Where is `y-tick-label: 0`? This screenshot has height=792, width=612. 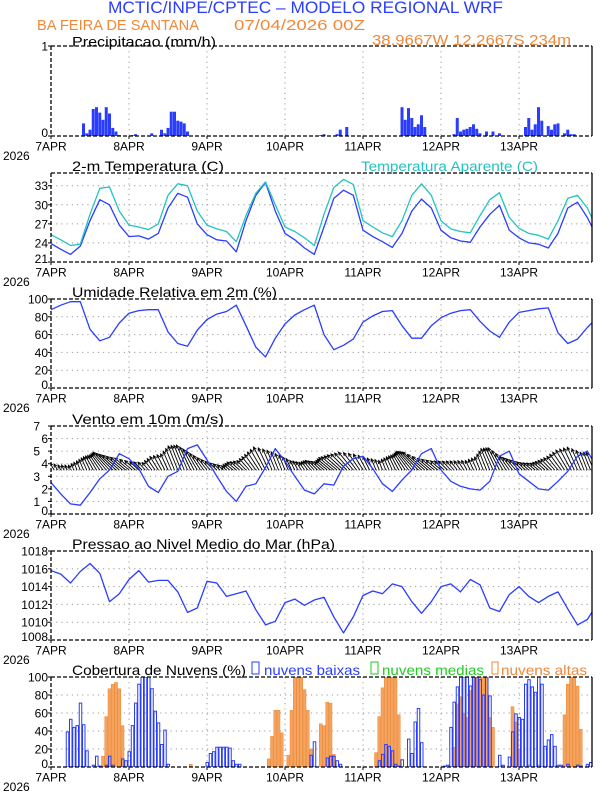
y-tick-label: 0 is located at coordinates (44, 133).